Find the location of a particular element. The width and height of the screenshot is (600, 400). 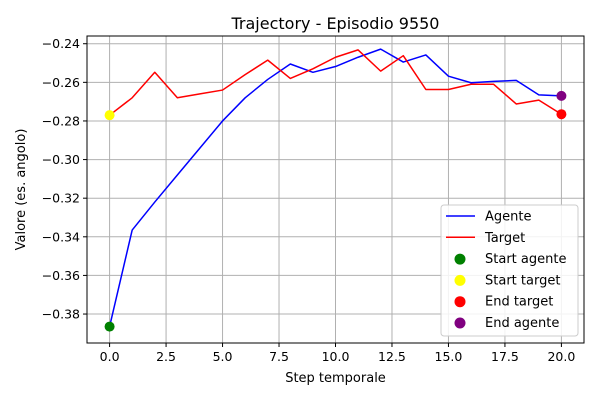

y-axis-label: Valore (es. angolo) is located at coordinates (21, 190).